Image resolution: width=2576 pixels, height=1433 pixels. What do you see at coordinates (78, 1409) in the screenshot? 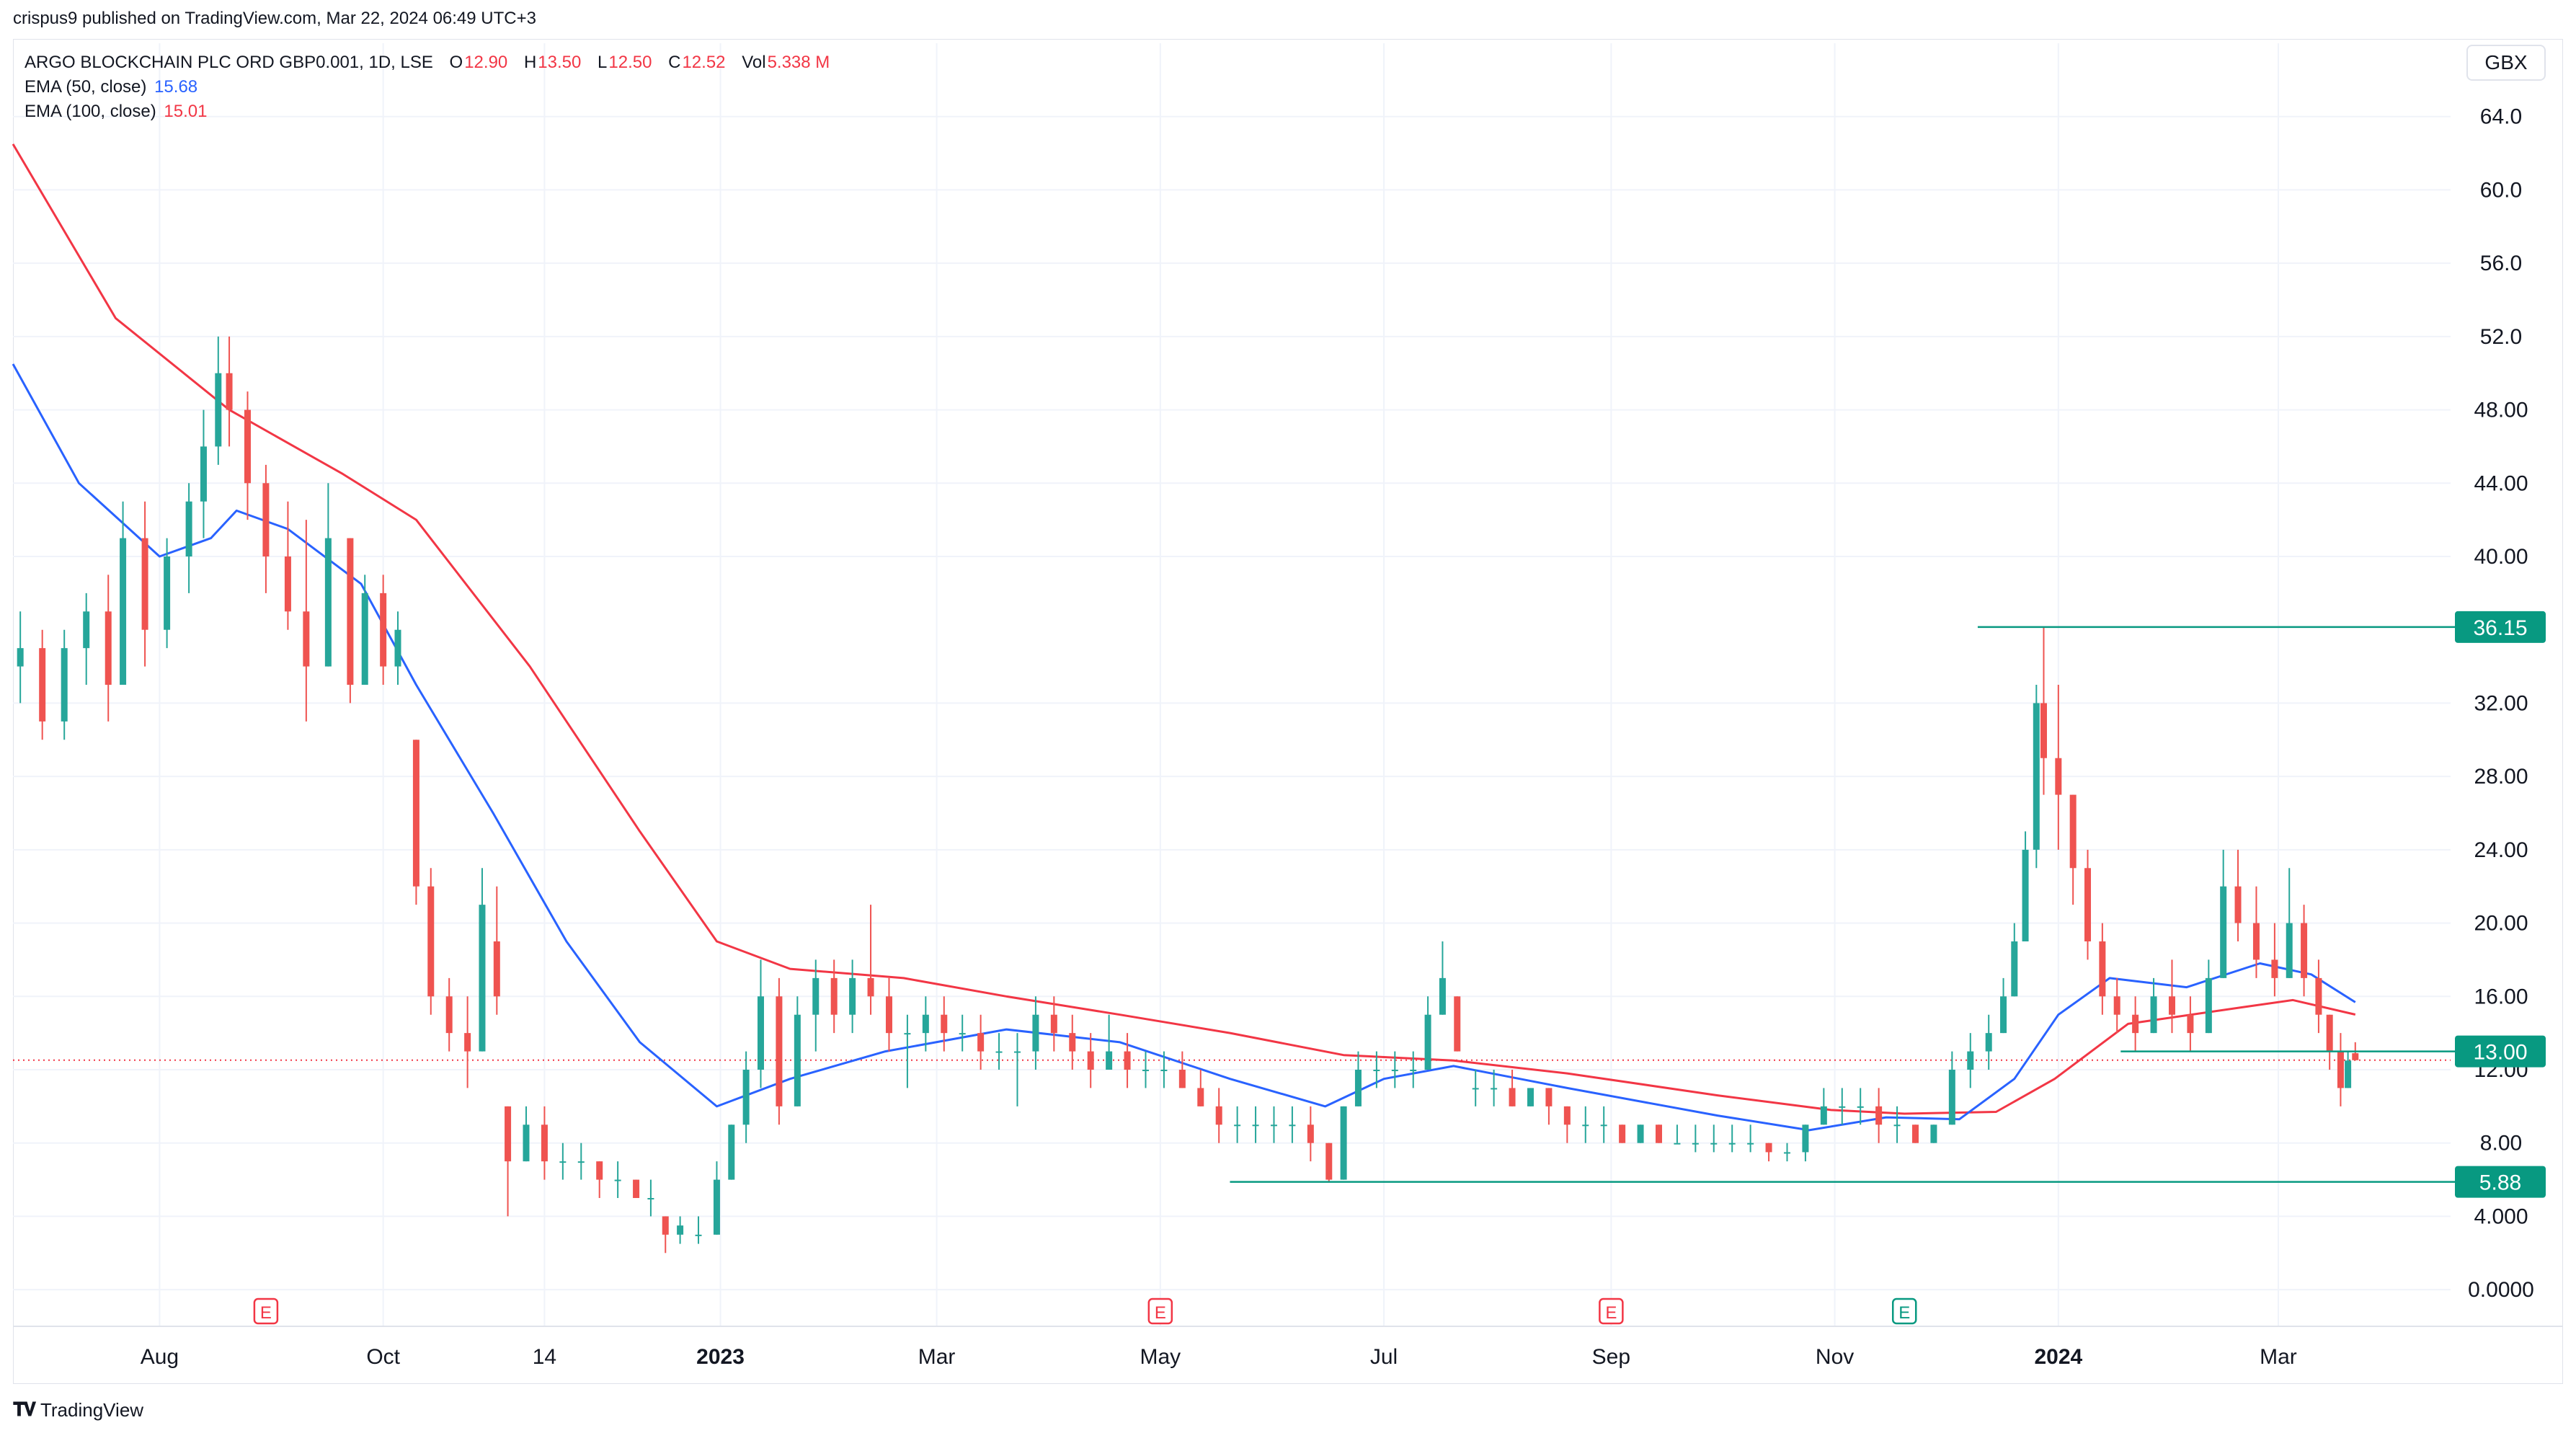
I see `tradingview-brand: 𝐓𝐕 TradingView` at bounding box center [78, 1409].